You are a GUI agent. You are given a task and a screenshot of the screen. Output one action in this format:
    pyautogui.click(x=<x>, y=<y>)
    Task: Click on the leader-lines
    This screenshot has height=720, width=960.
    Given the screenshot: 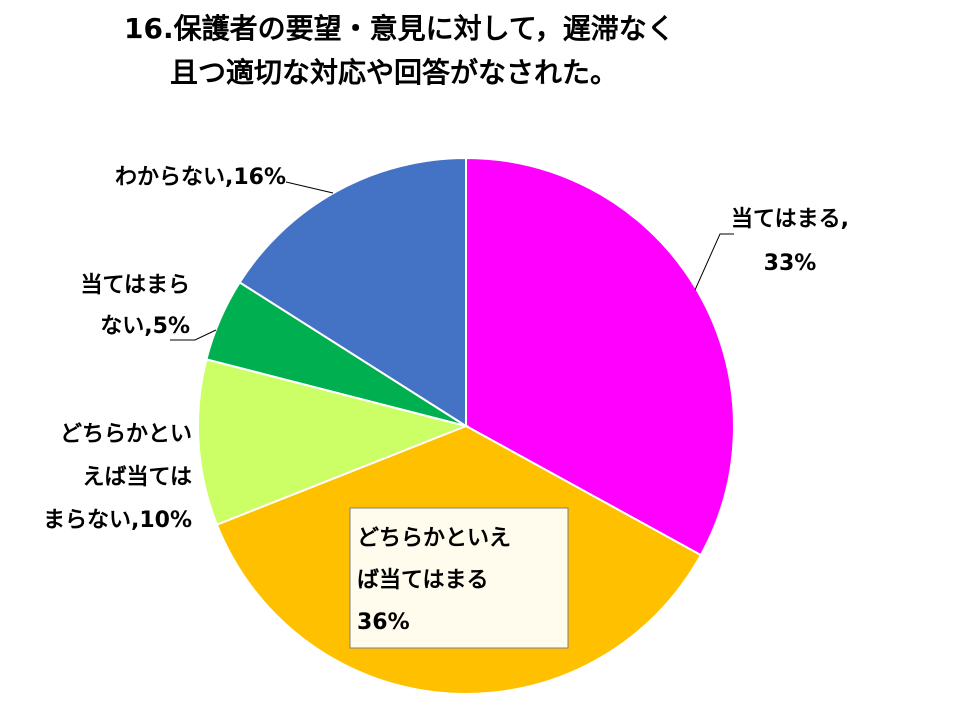 What is the action you would take?
    pyautogui.click(x=452, y=261)
    